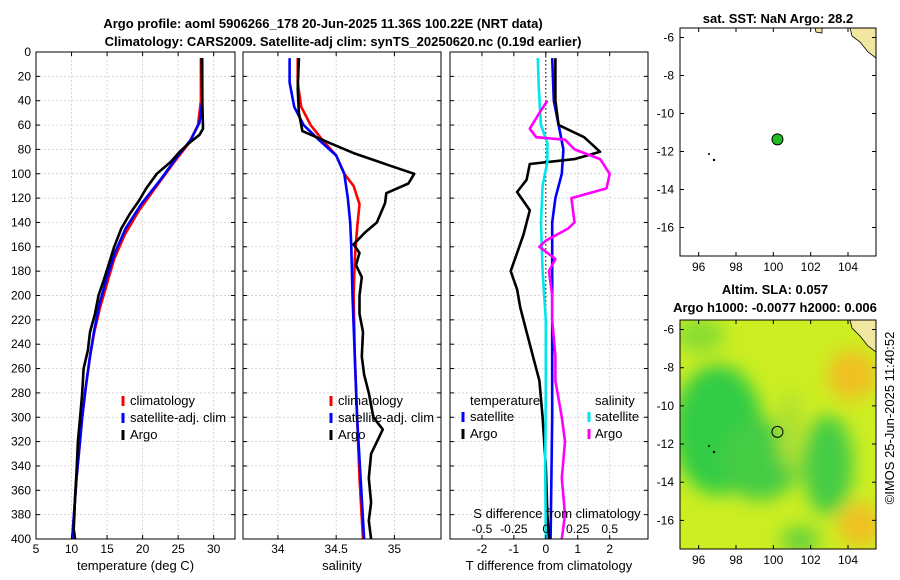  Describe the element at coordinates (21, 539) in the screenshot. I see `y-tick-label: 400` at that location.